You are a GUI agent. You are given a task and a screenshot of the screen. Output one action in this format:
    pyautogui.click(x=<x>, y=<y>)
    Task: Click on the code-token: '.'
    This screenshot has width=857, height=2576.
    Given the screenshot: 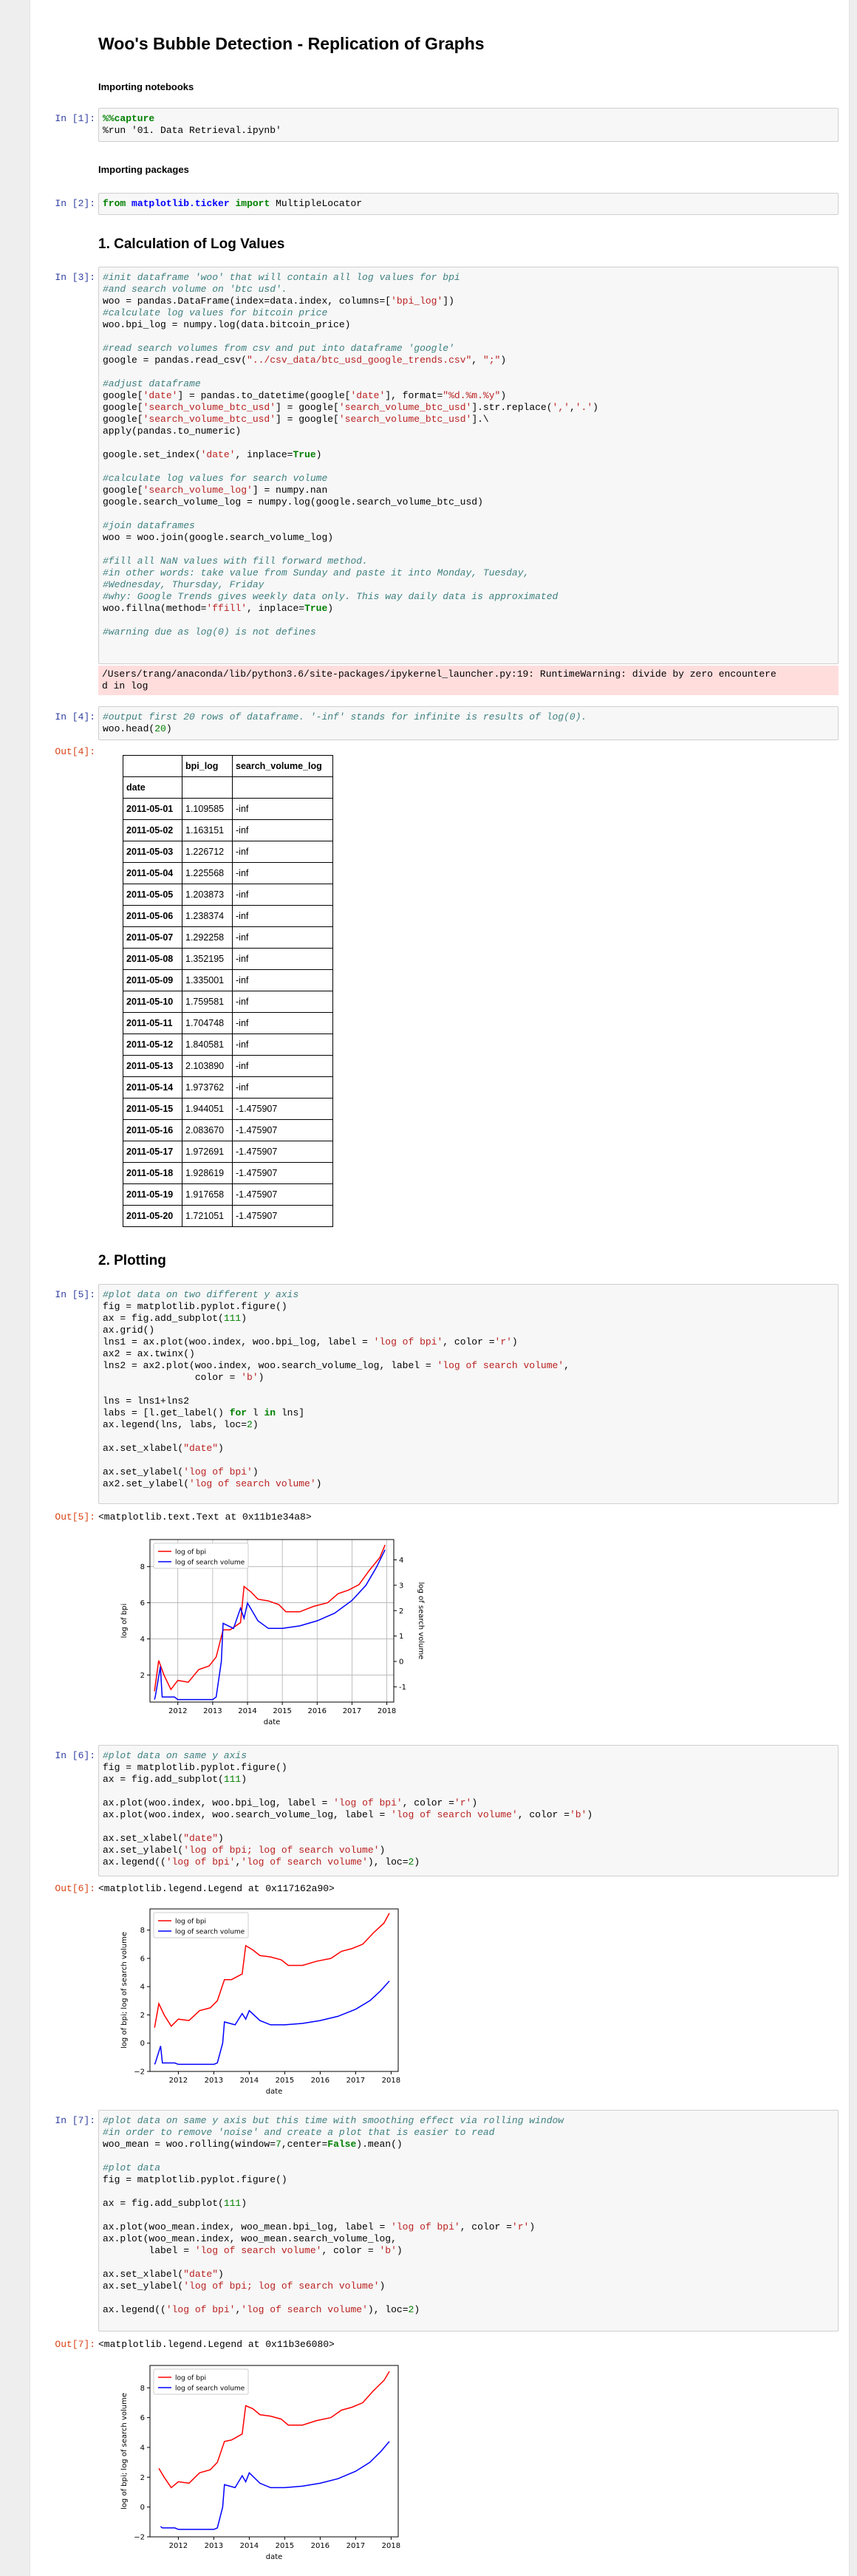 What is the action you would take?
    pyautogui.click(x=584, y=408)
    